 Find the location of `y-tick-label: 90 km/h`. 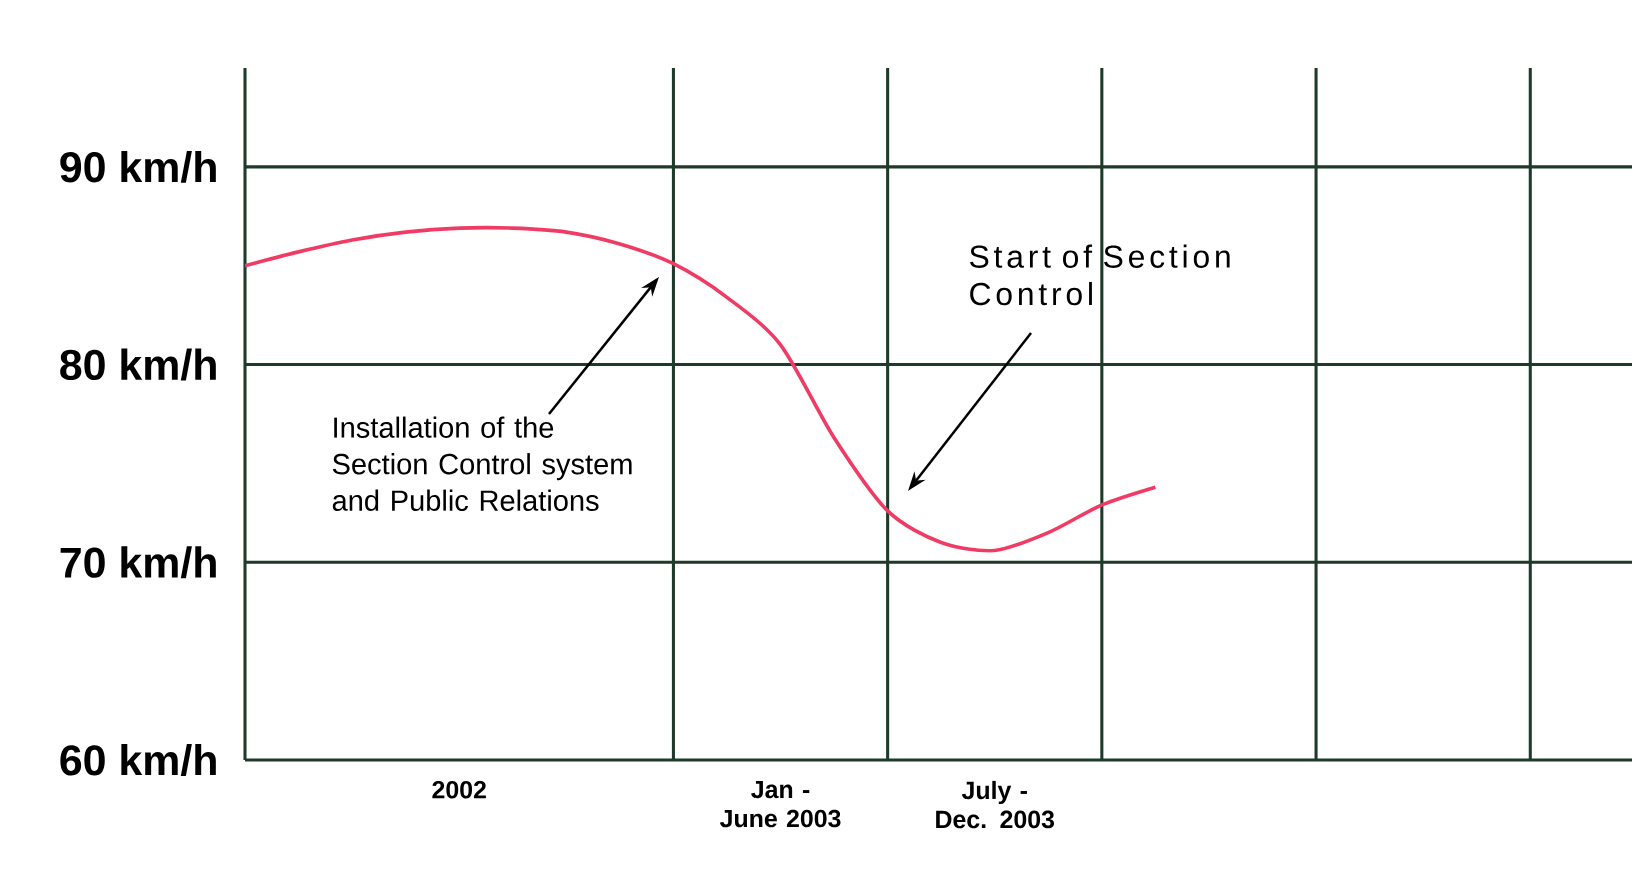

y-tick-label: 90 km/h is located at coordinates (138, 166).